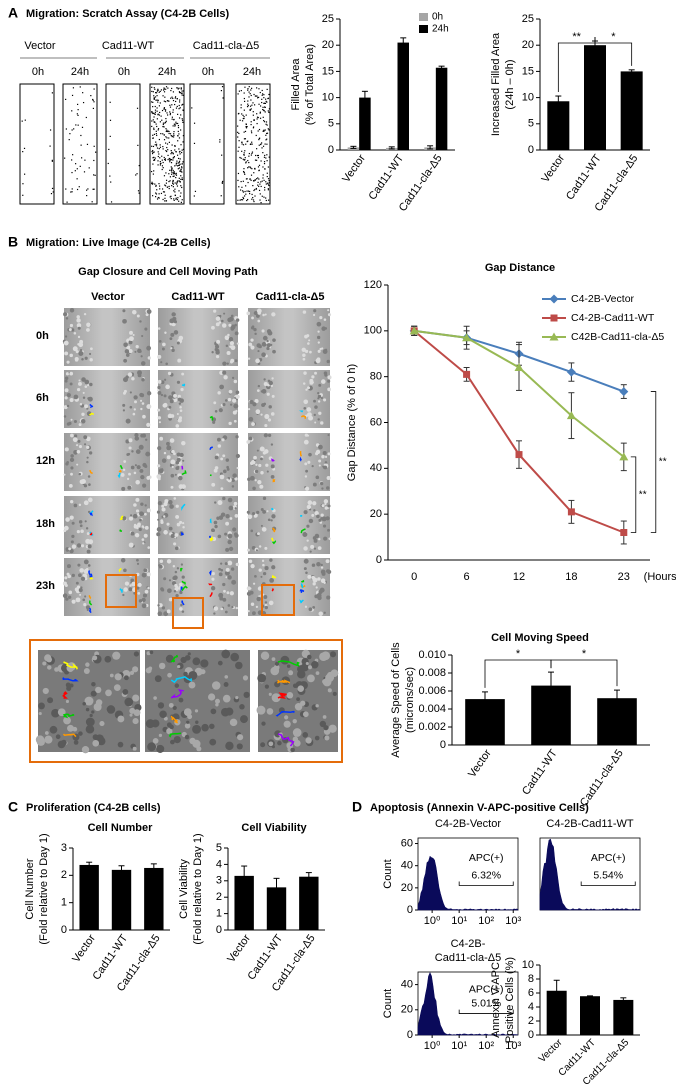 This screenshot has width=676, height=1088. I want to click on cell-track, so click(120, 570).